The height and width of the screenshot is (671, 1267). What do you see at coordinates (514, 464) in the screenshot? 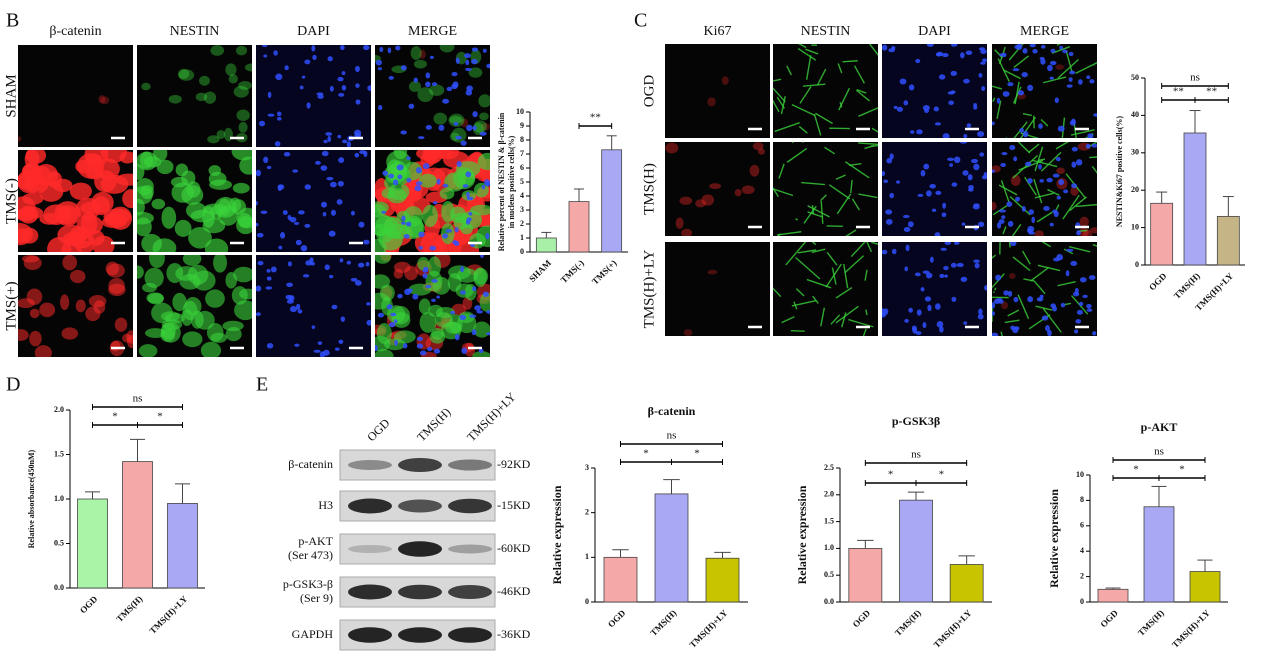
I see `size-label: -92KD` at bounding box center [514, 464].